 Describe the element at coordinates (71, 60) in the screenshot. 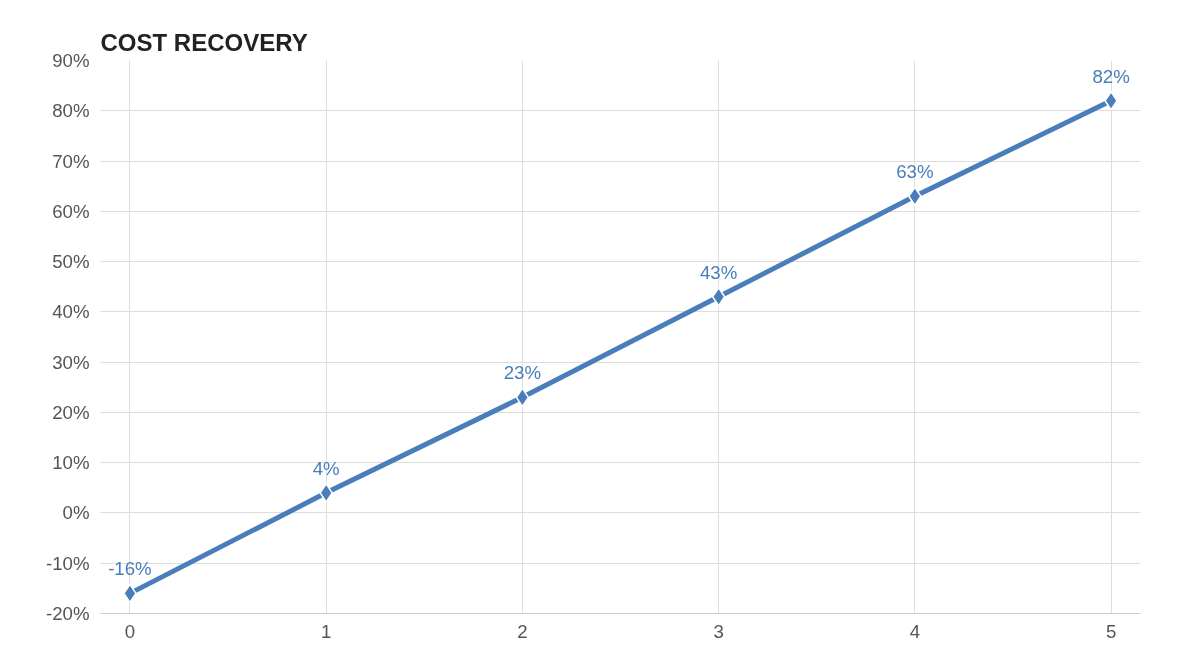

I see `y-tick-label: 90%` at that location.